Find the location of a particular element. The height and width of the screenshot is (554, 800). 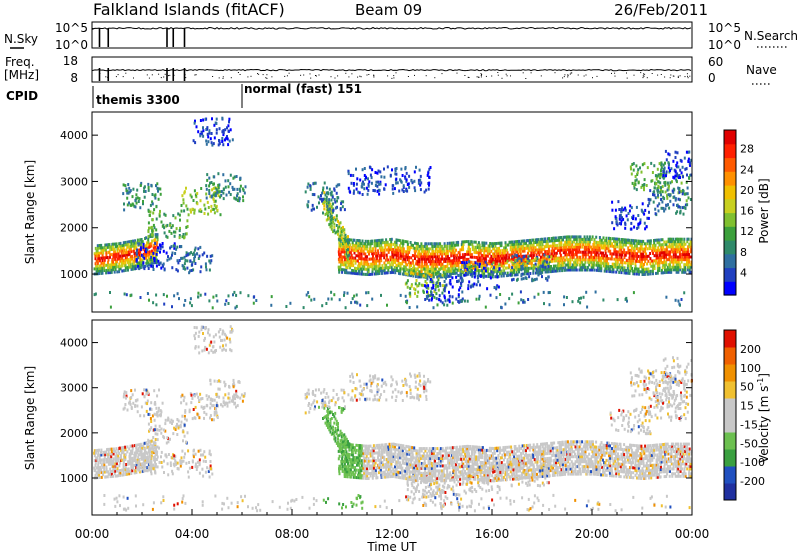

cpid-segment-2: normal (fast) 151 is located at coordinates (303, 89).